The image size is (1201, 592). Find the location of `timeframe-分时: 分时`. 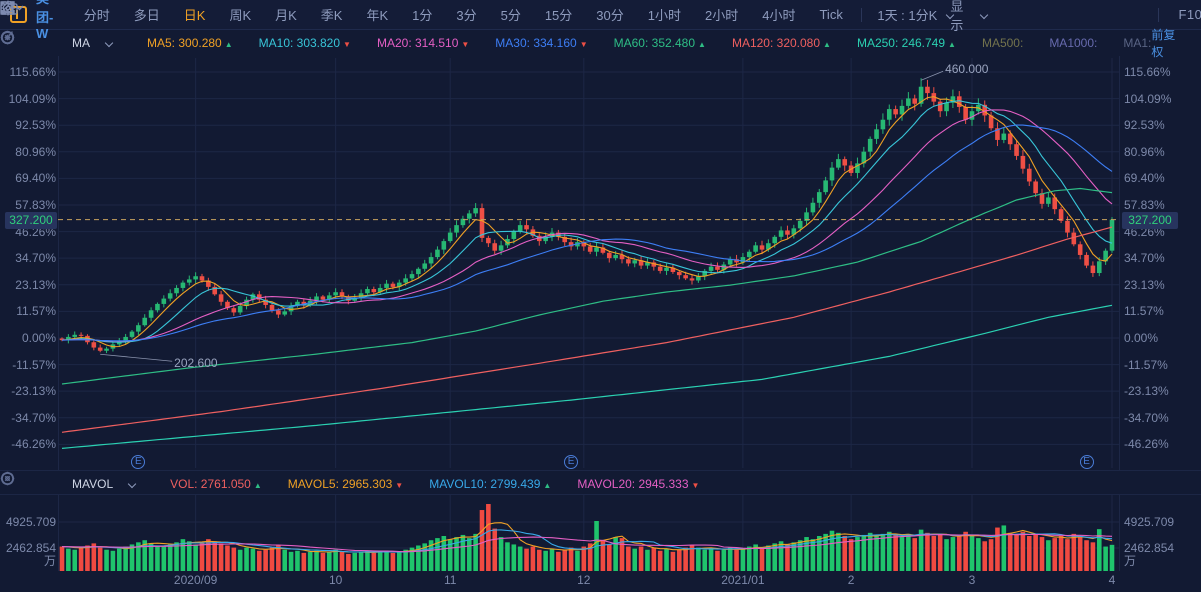

timeframe-分时: 分时 is located at coordinates (96, 15).